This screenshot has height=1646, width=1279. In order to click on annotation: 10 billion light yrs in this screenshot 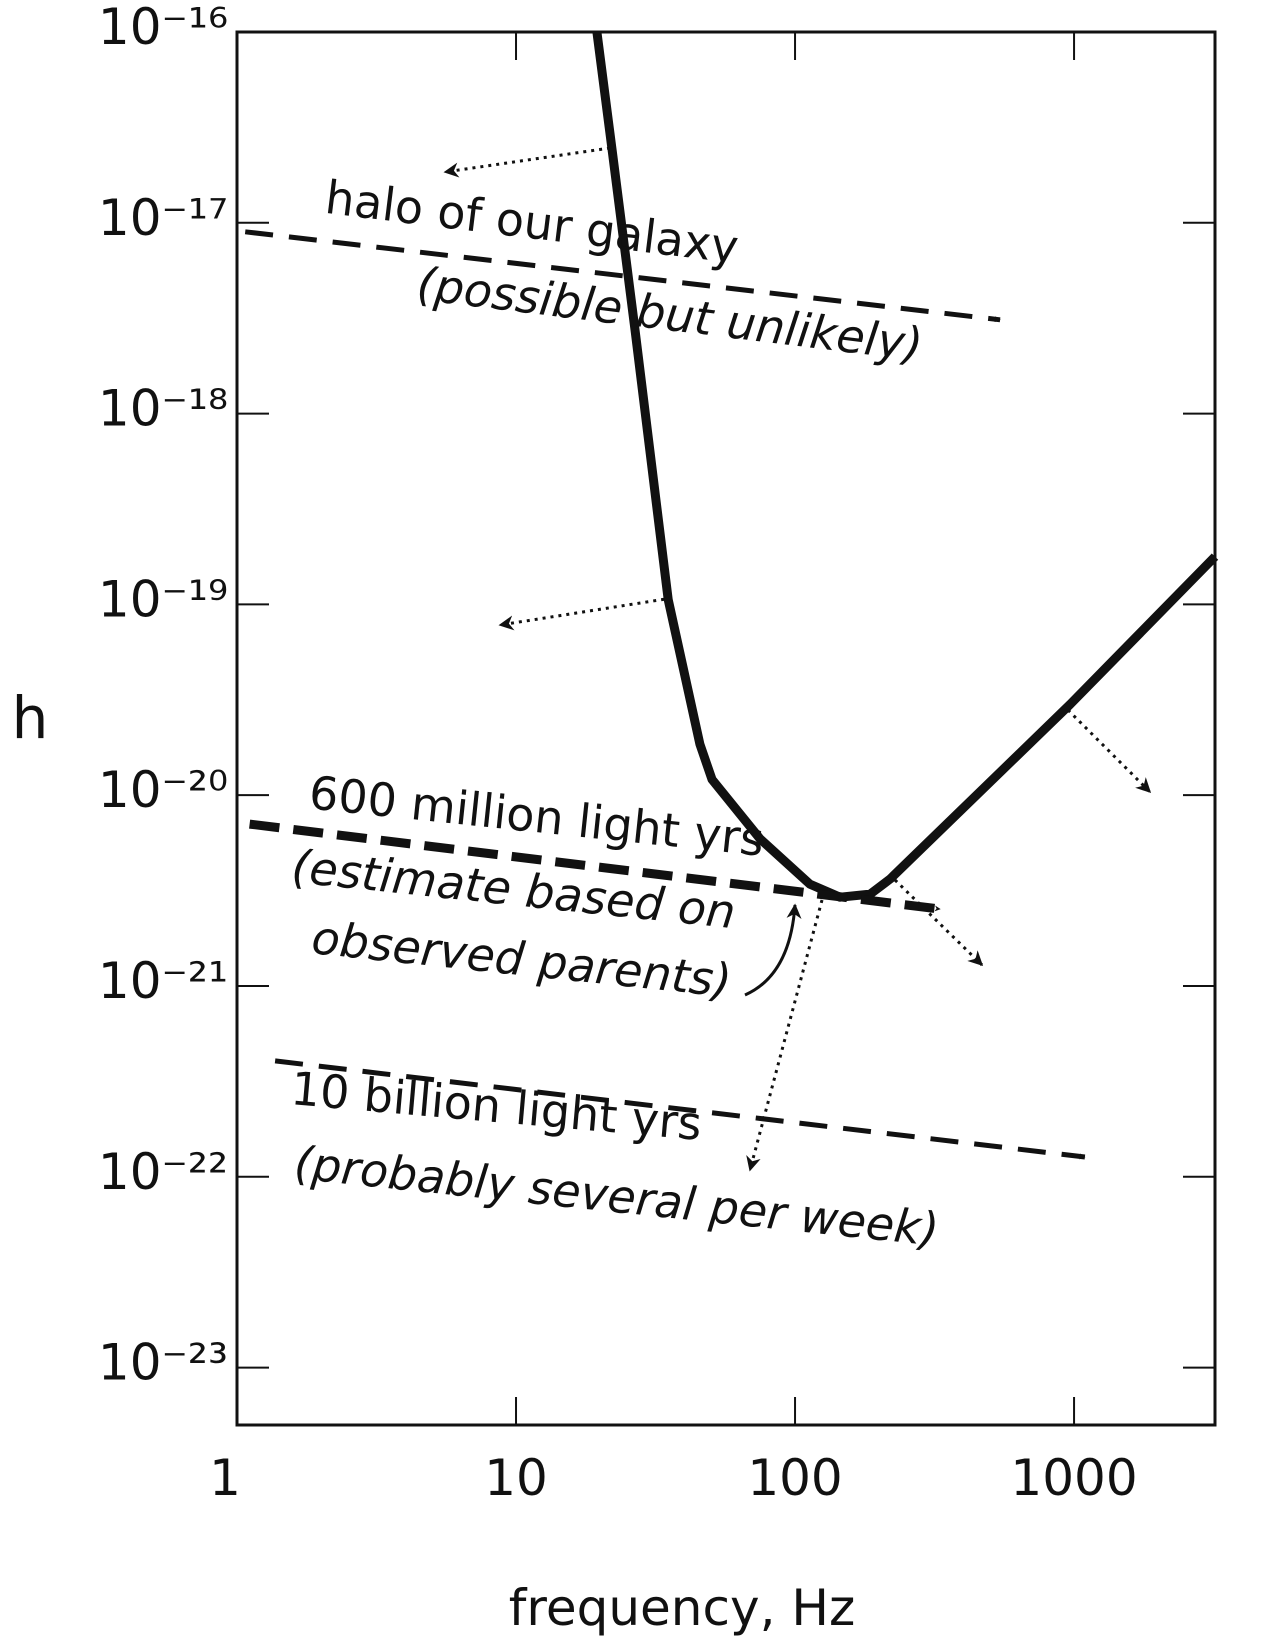, I will do `click(496, 1106)`.